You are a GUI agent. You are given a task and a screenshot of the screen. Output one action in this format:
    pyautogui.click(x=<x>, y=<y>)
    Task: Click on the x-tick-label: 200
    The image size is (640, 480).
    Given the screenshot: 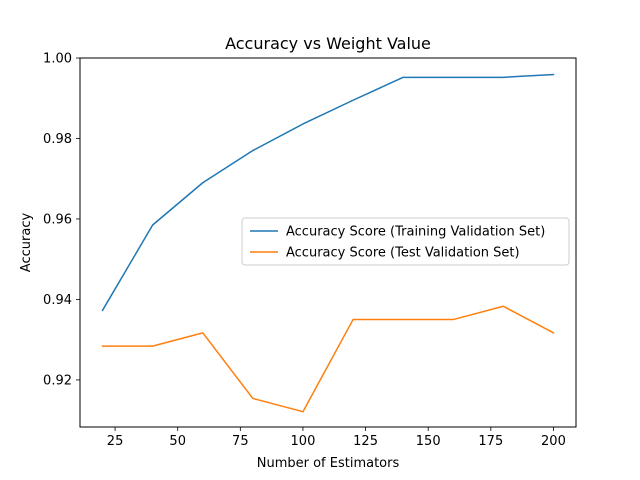 What is the action you would take?
    pyautogui.click(x=553, y=441)
    